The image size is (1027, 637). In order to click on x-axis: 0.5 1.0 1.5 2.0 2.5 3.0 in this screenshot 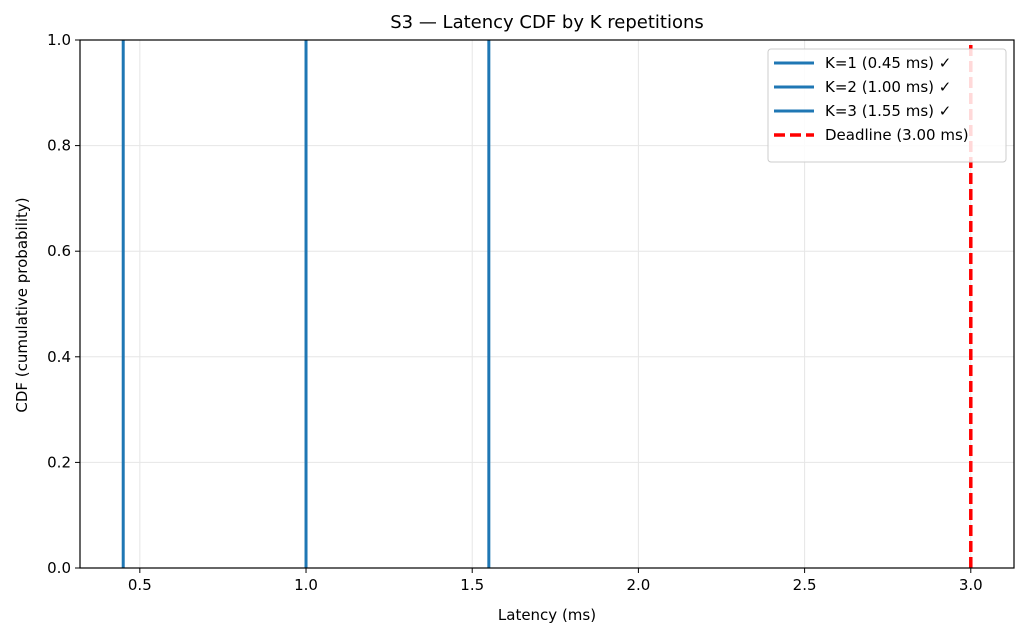, I will do `click(555, 581)`.